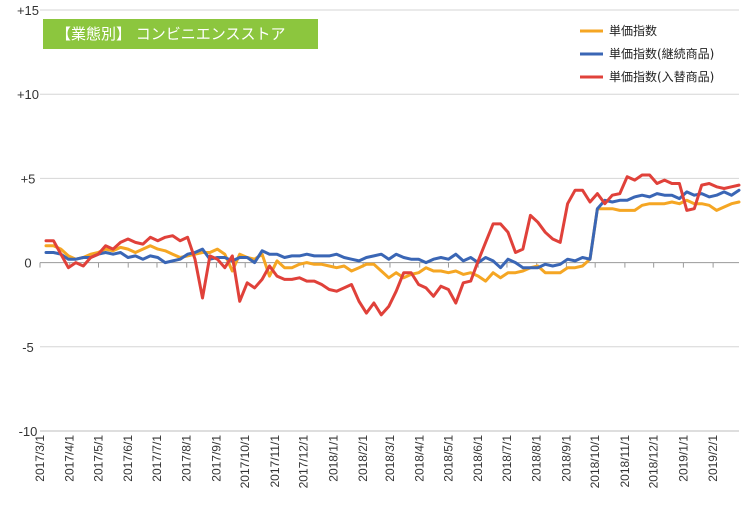  Describe the element at coordinates (390, 458) in the screenshot. I see `x-tick-label: 2018/3/1` at that location.